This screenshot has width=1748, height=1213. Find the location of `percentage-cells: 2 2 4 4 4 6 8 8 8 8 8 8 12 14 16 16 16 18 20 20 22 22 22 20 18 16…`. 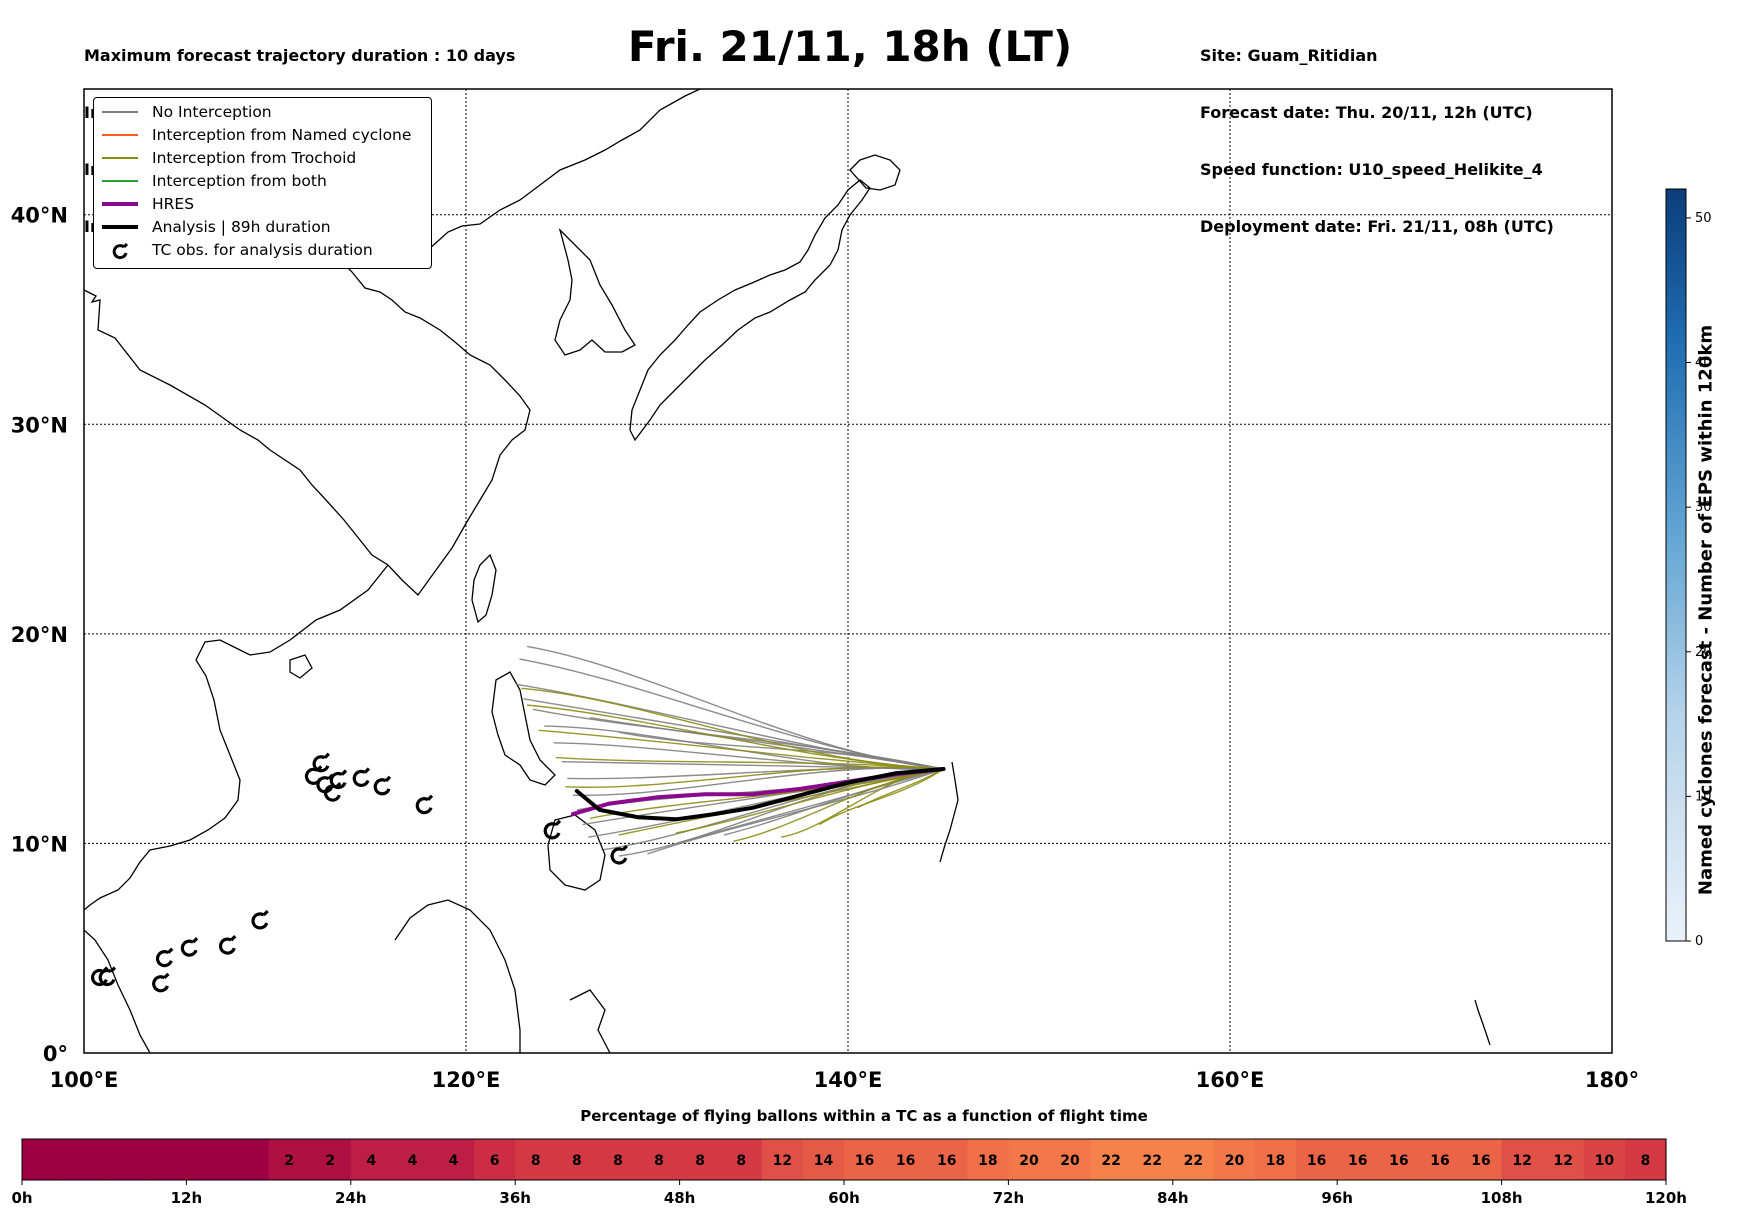

percentage-cells: 2 2 4 4 4 6 8 8 8 8 8 8 12 14 16 16 16 18 20 20 22 22 22 20 18 16… is located at coordinates (844, 1159).